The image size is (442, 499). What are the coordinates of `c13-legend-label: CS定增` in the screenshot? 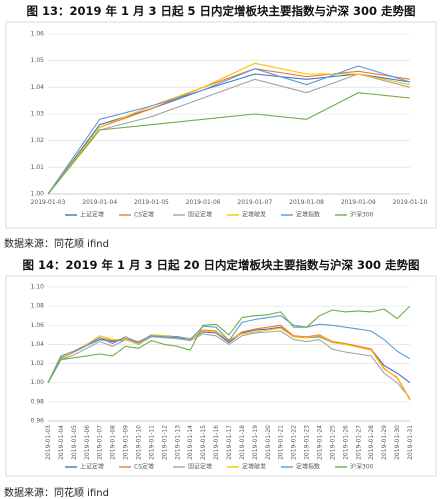 It's located at (144, 215).